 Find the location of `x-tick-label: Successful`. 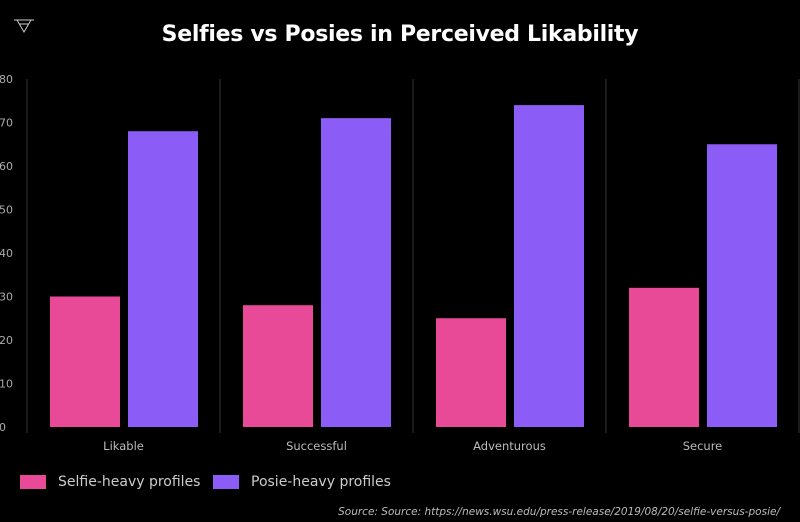

x-tick-label: Successful is located at coordinates (316, 446).